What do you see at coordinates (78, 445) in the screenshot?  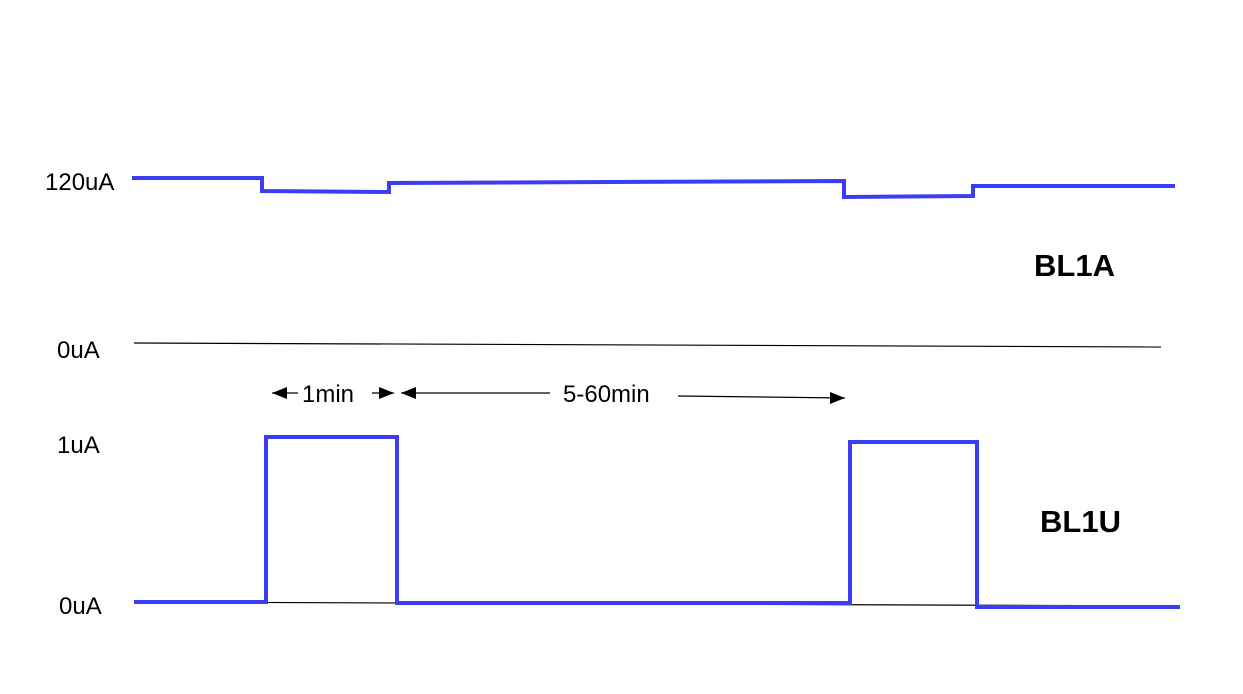 I see `bl1u-high-level-label: 1uA` at bounding box center [78, 445].